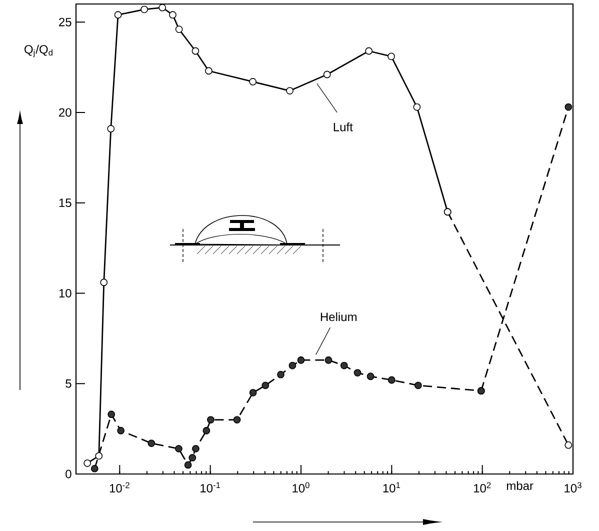  What do you see at coordinates (65, 203) in the screenshot?
I see `y-tick-label: 15` at bounding box center [65, 203].